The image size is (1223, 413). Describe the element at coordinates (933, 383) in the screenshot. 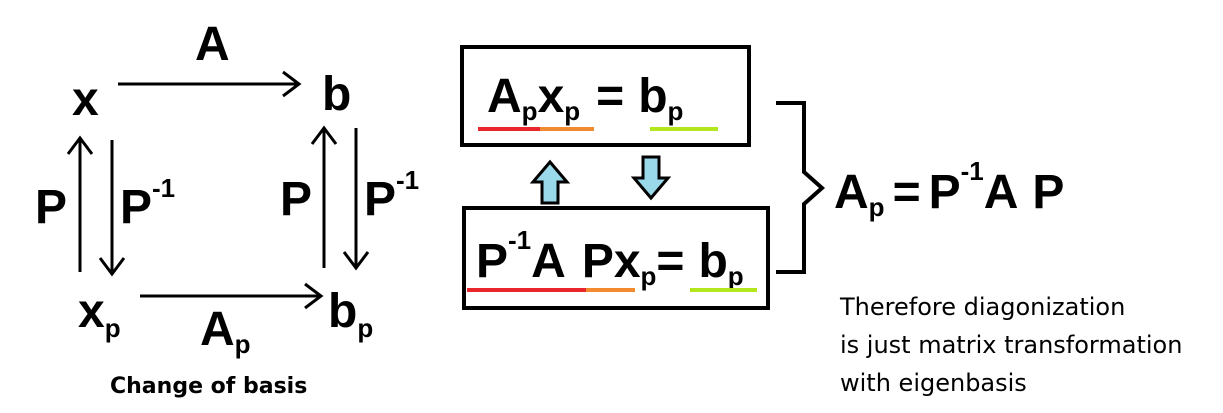

I see `note-line-3: with eigenbasis` at that location.